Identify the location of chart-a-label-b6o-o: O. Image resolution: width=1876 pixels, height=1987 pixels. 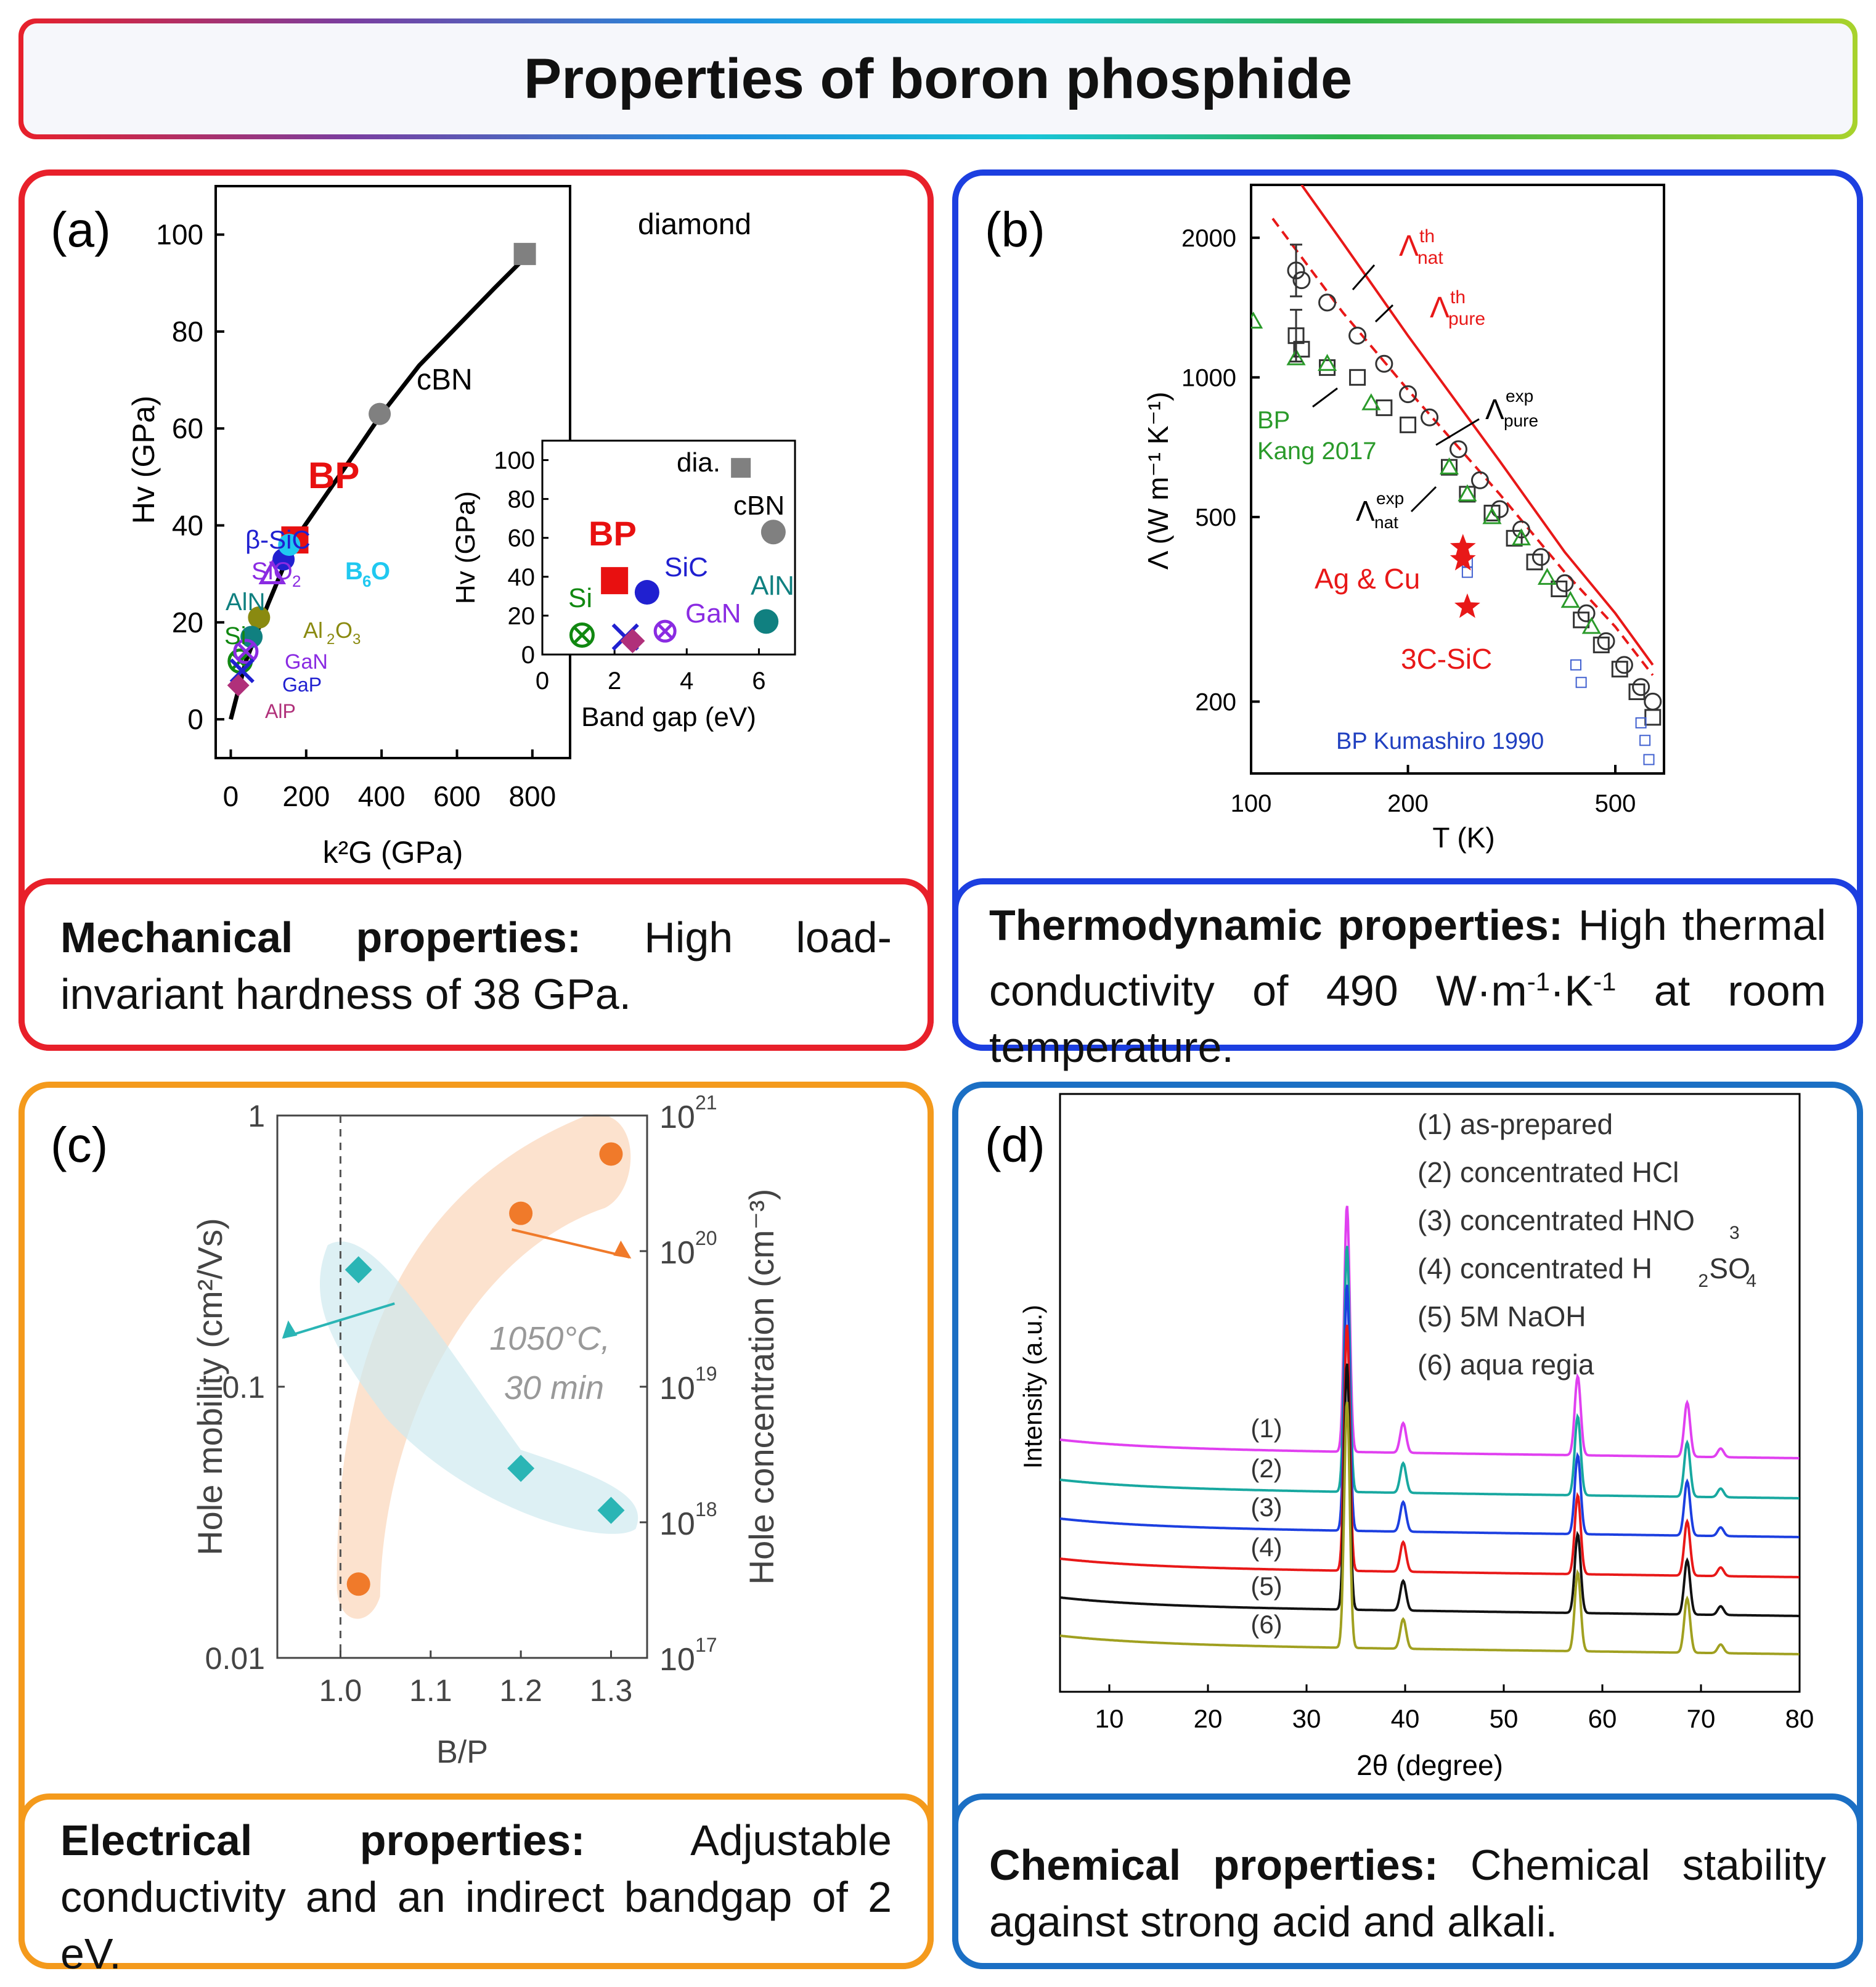
(381, 571).